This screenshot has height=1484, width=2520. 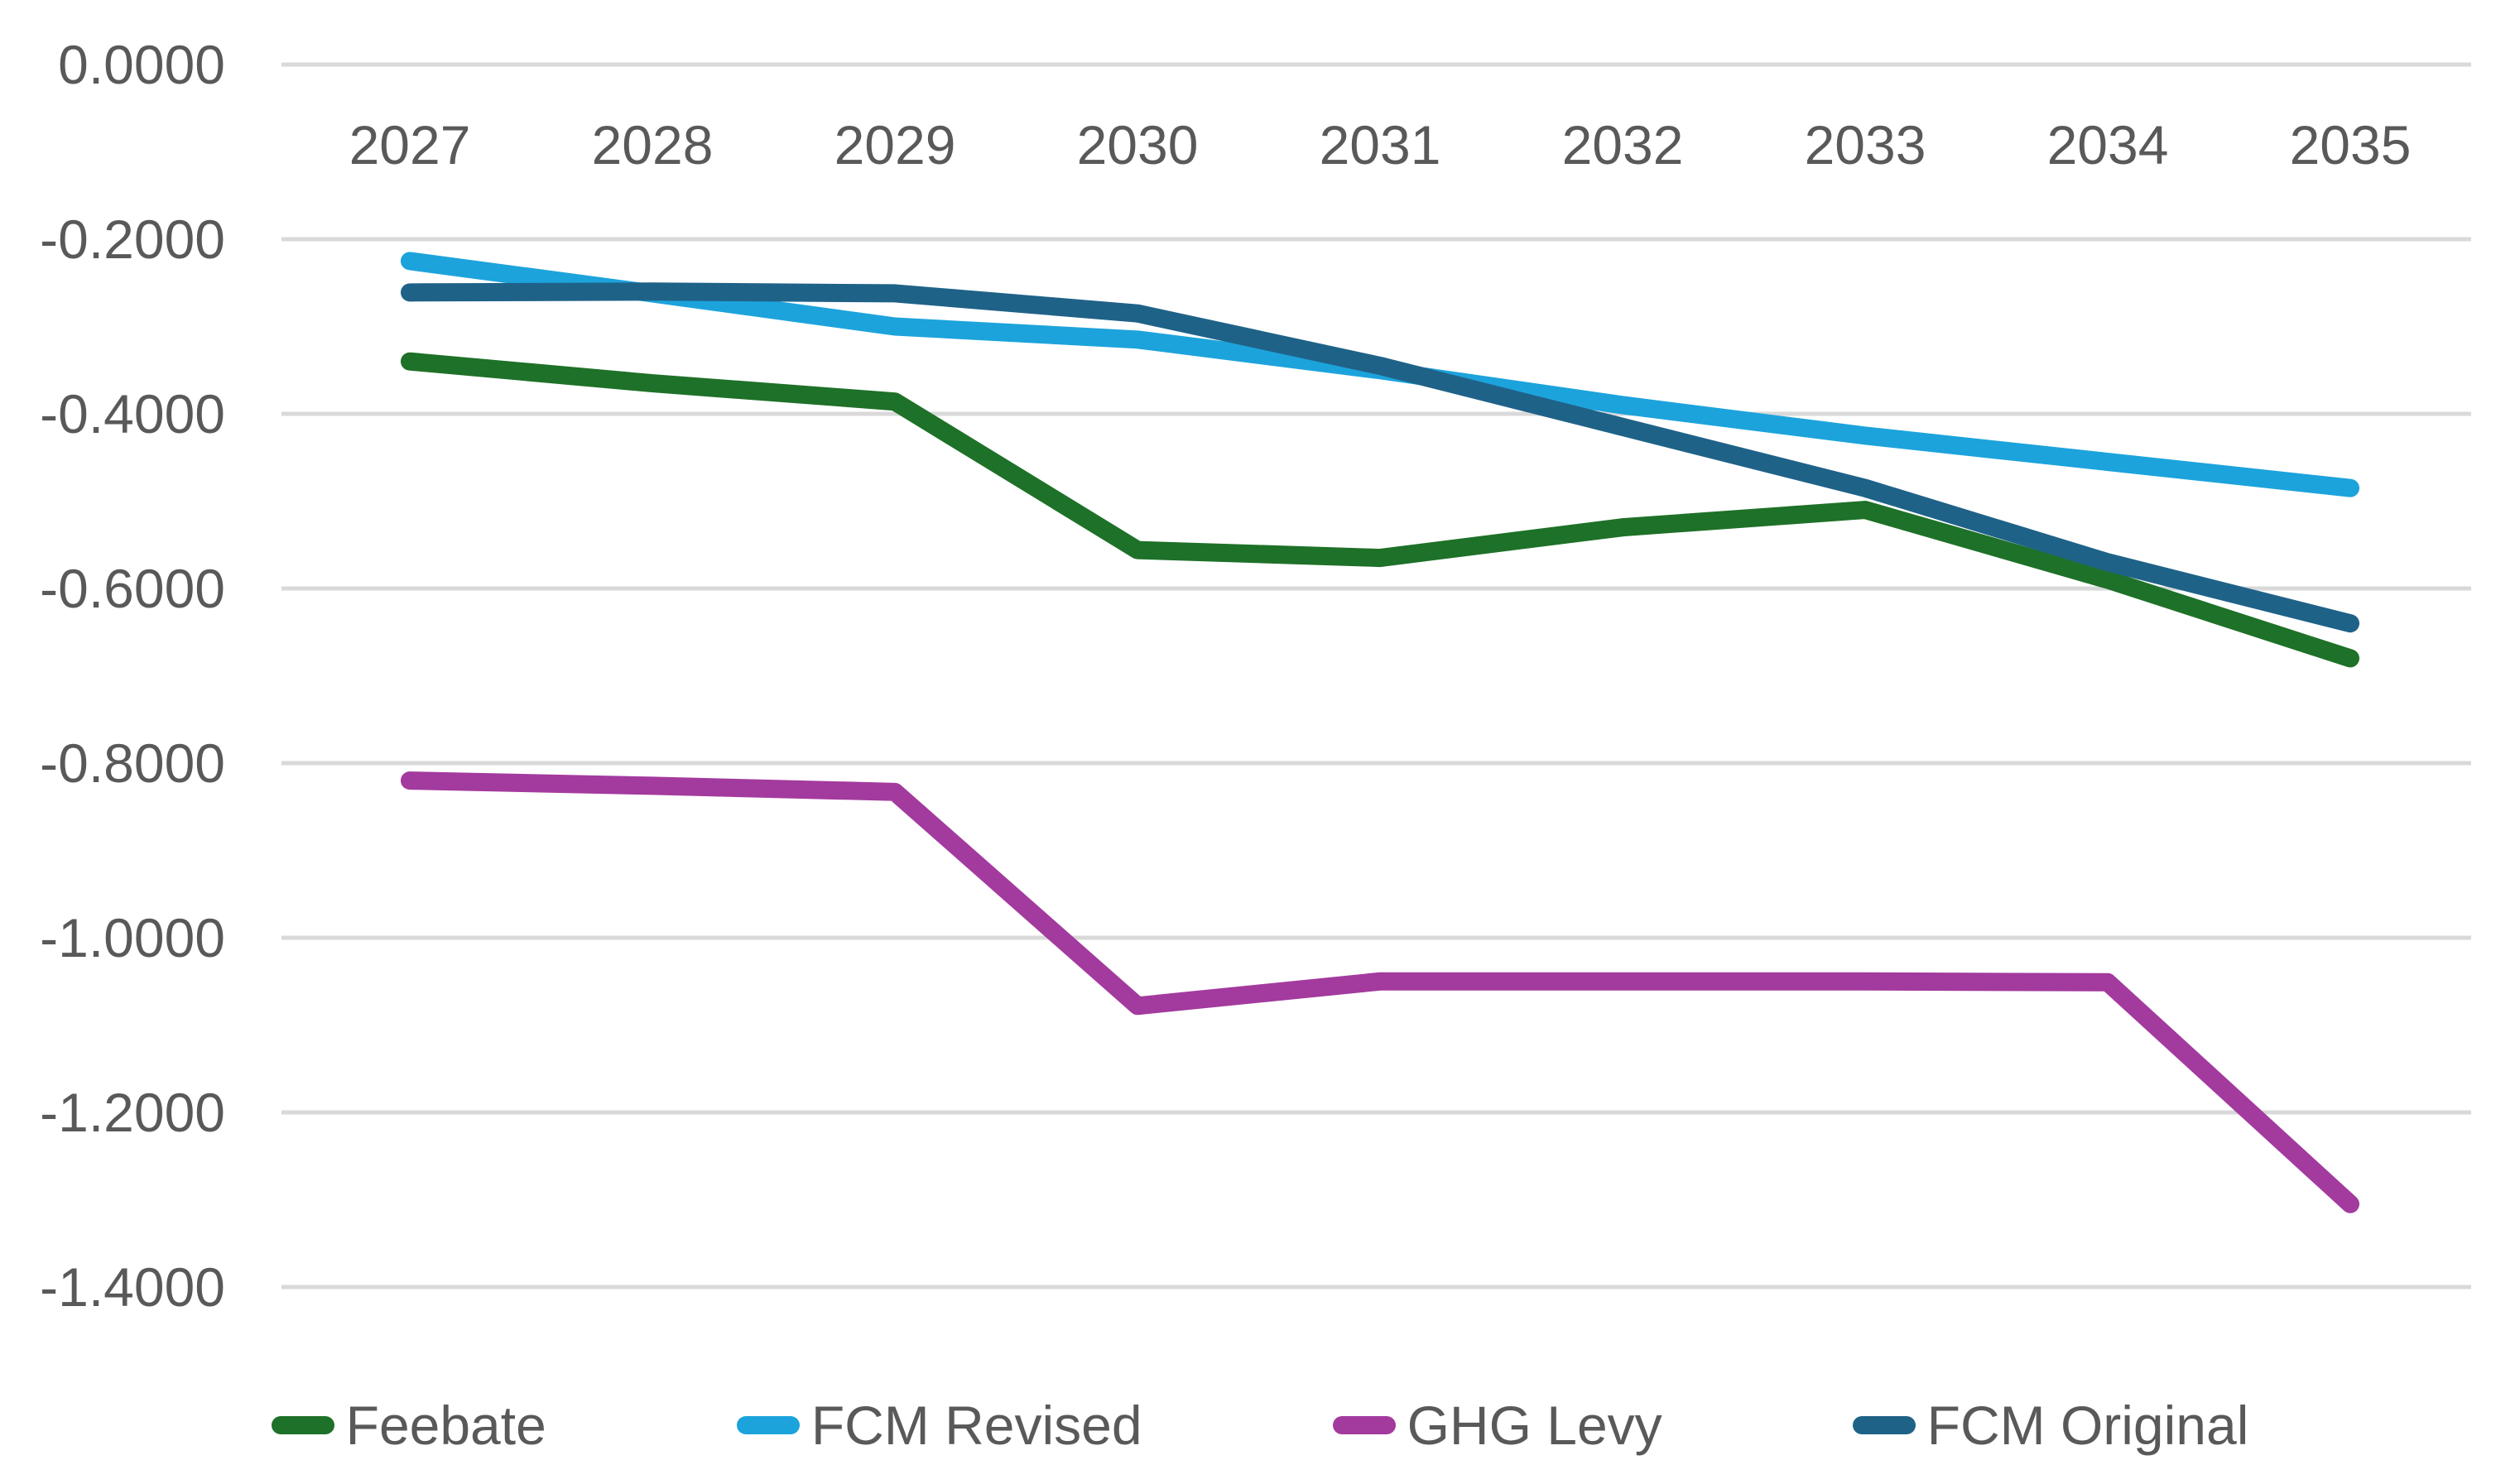 I want to click on legend-label-feebate: Feebate, so click(x=445, y=1425).